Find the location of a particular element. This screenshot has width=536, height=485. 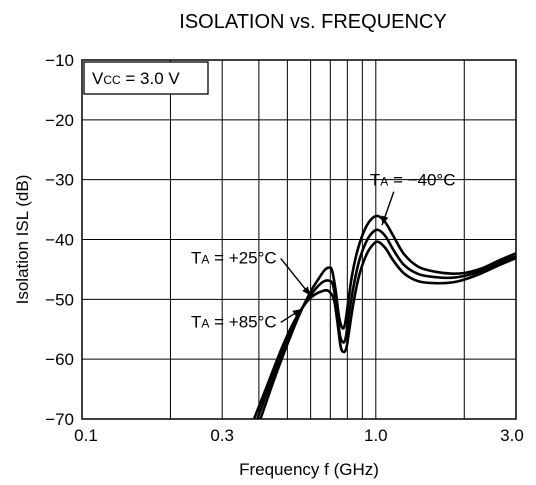

y-tick-label: −50 is located at coordinates (59, 299).